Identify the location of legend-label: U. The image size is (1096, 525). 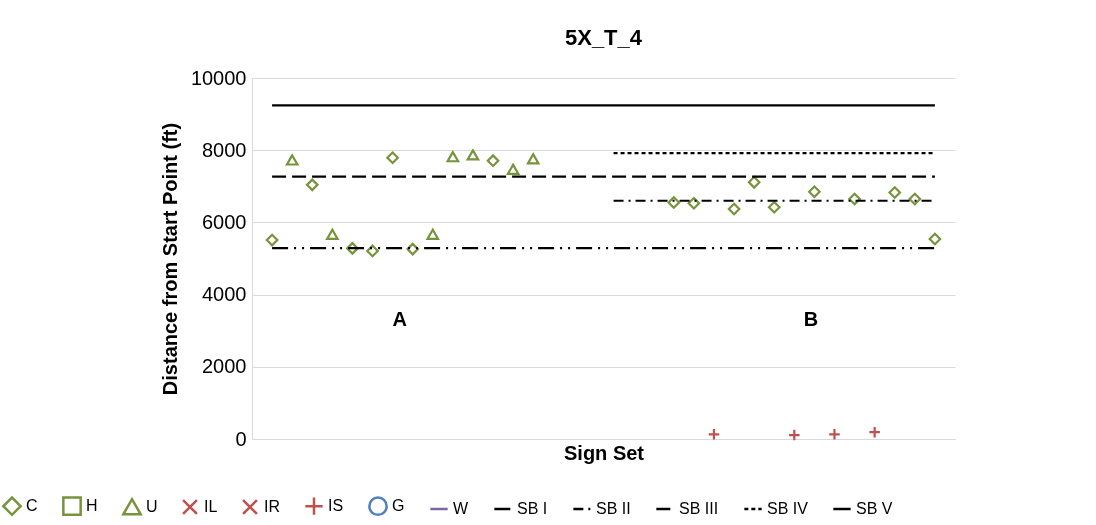
(152, 506).